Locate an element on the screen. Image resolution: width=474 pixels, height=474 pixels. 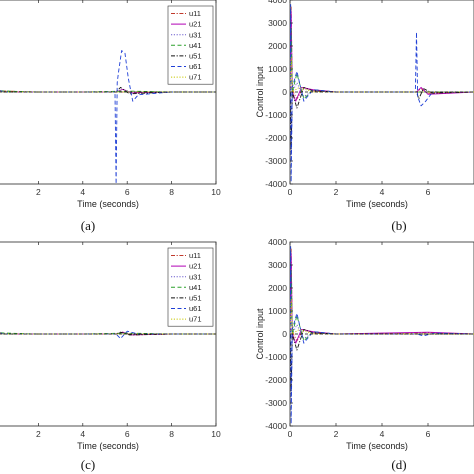
series-group-b is located at coordinates (382, 93).